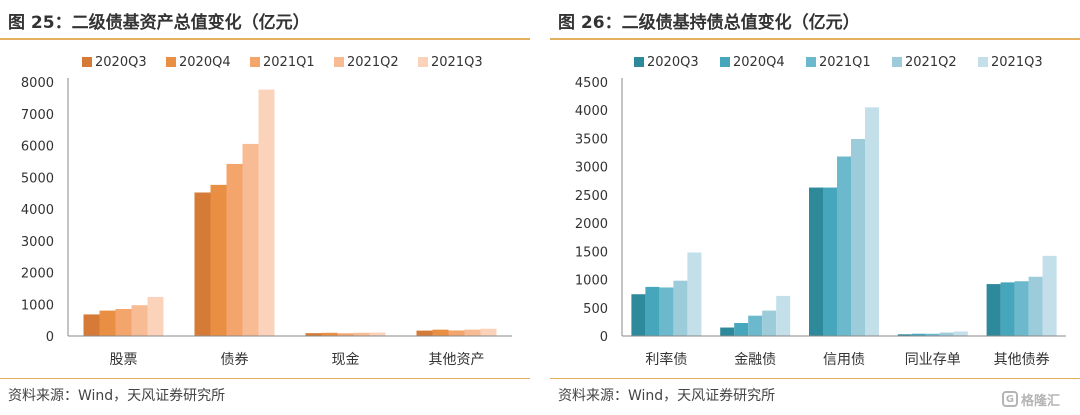 This screenshot has height=415, width=1080. Describe the element at coordinates (424, 333) in the screenshot. I see `bar-其他资产-2020Q3` at that location.